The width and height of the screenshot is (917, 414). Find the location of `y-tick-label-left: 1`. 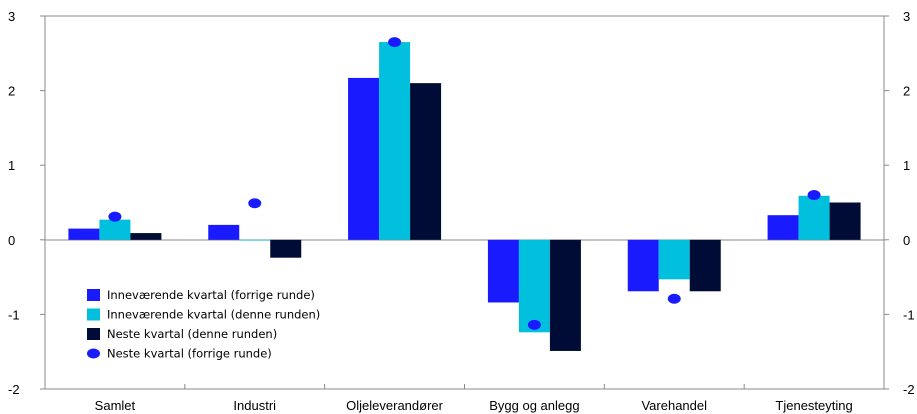

y-tick-label-left: 1 is located at coordinates (11, 165).